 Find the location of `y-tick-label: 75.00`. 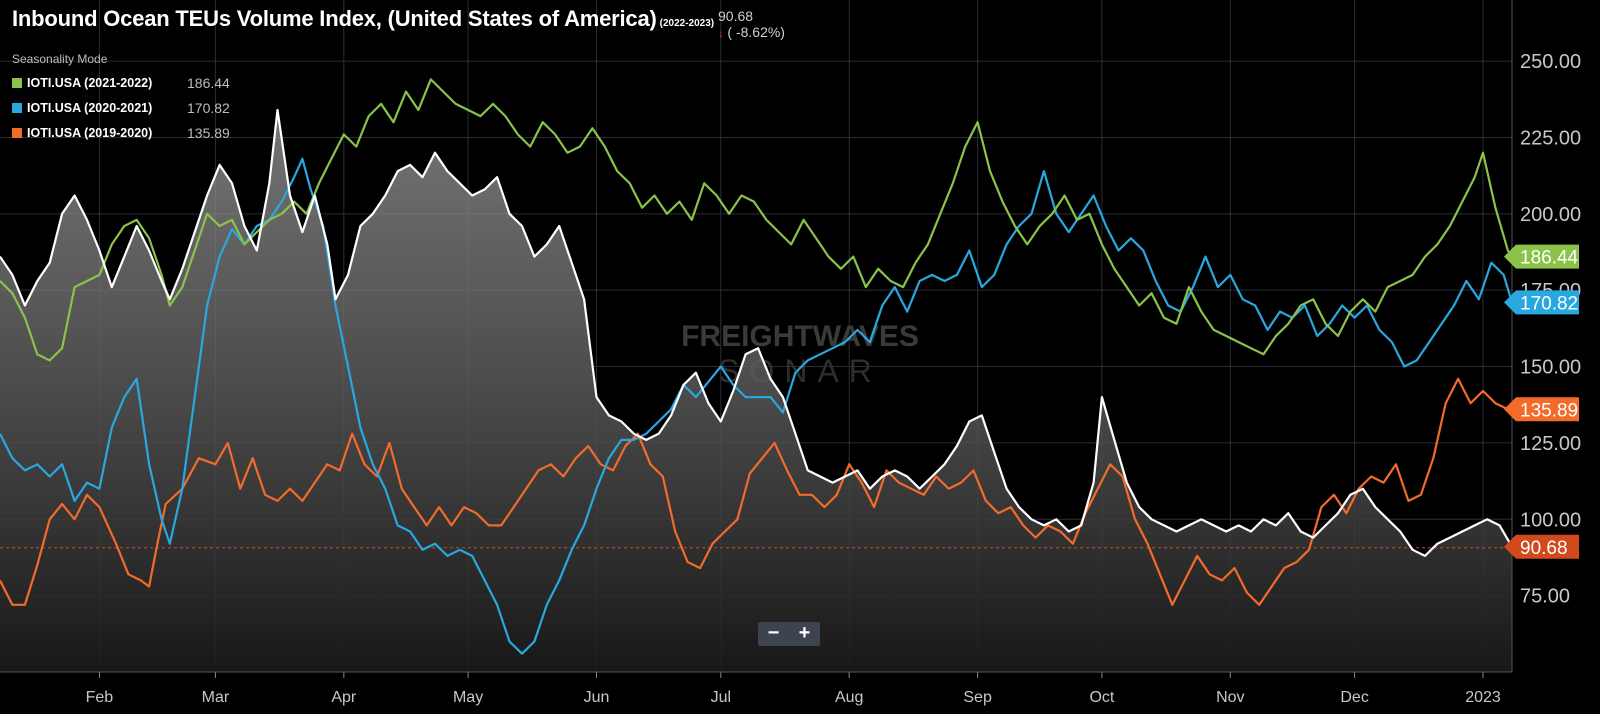

y-tick-label: 75.00 is located at coordinates (1545, 597).